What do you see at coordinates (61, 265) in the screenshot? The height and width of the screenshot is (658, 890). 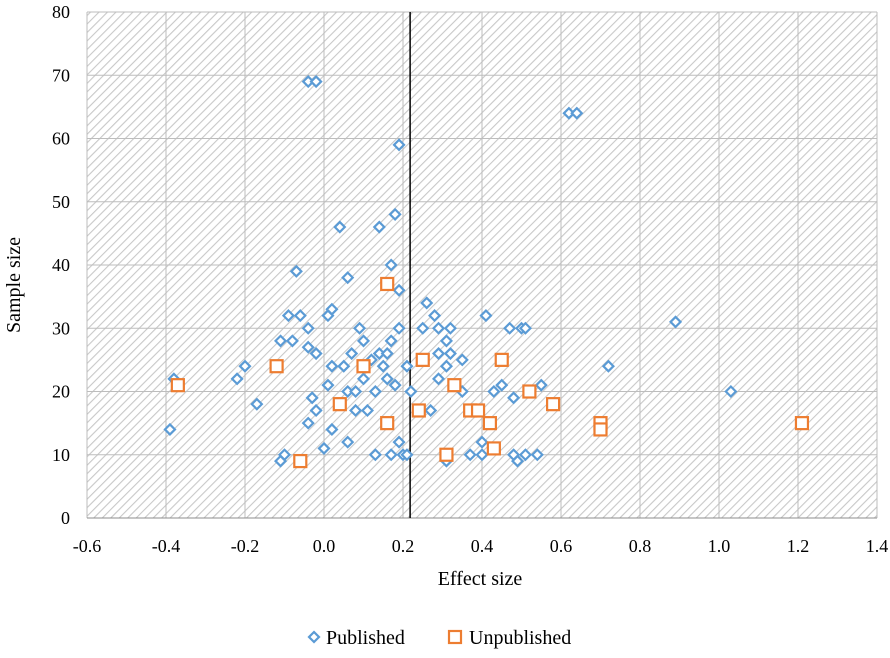 I see `y-tick-label: 40` at bounding box center [61, 265].